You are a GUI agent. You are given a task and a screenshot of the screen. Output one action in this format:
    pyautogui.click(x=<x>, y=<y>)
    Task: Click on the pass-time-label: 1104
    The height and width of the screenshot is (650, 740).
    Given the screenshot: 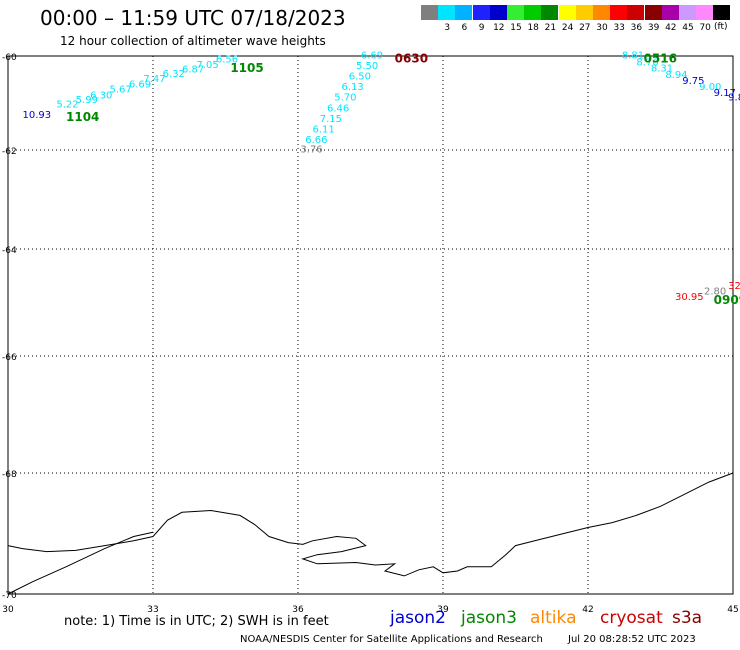 What is the action you would take?
    pyautogui.click(x=82, y=117)
    